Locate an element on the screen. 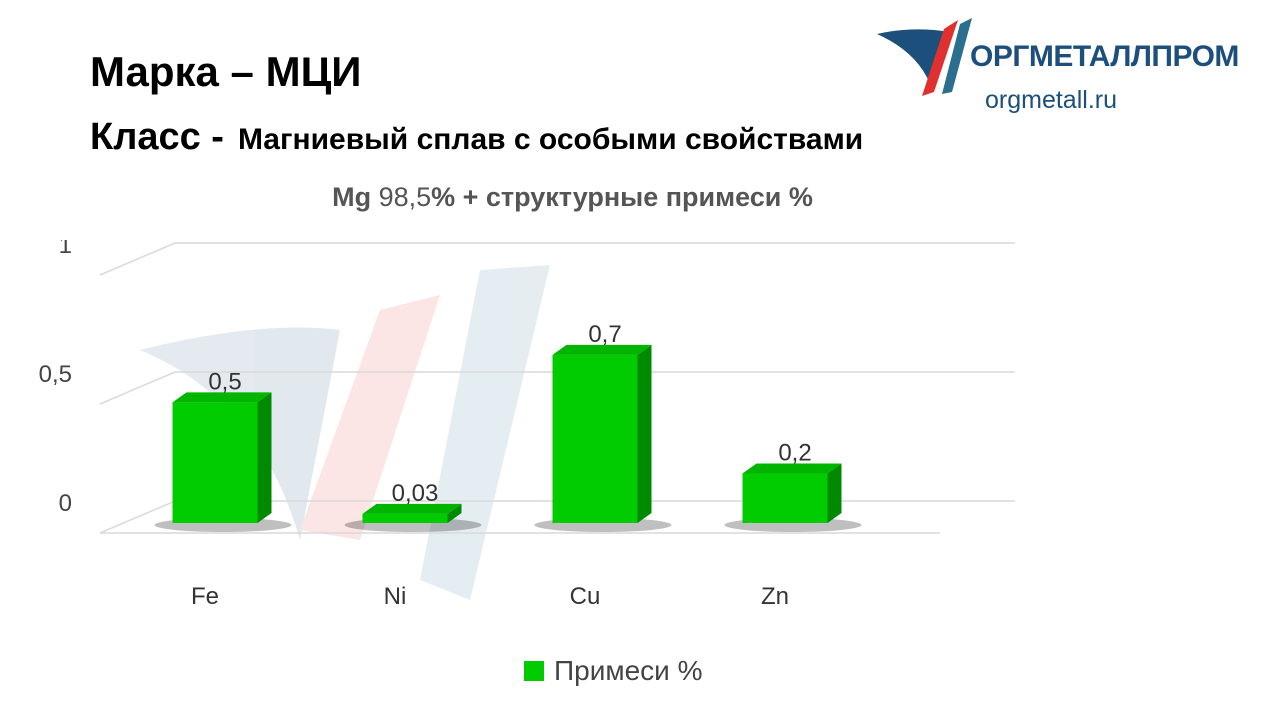  bar-top-zn is located at coordinates (792, 468).